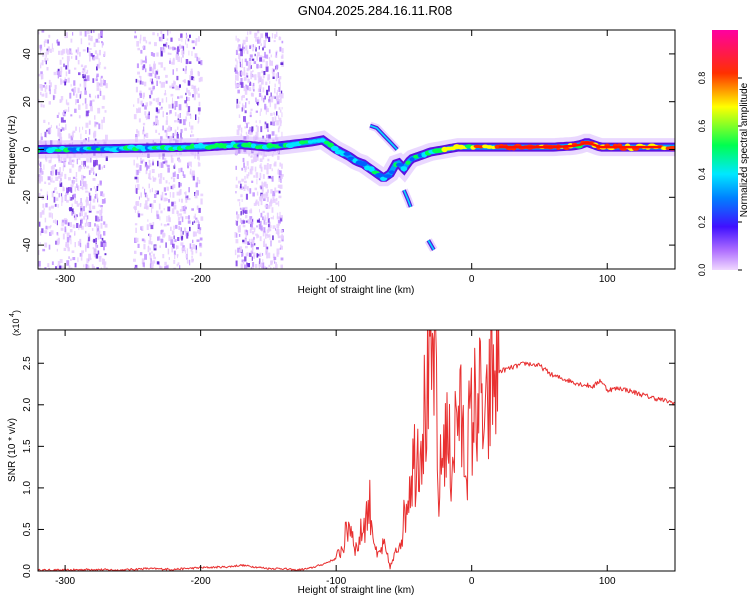 This screenshot has width=750, height=605. Describe the element at coordinates (702, 174) in the screenshot. I see `colorbar-tick-label: 0.4` at that location.